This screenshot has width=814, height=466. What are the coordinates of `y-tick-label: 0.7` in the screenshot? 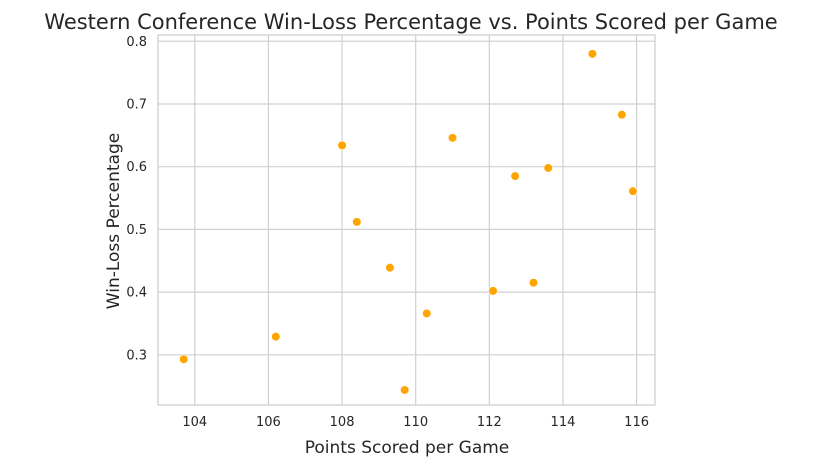 It's located at (136, 104).